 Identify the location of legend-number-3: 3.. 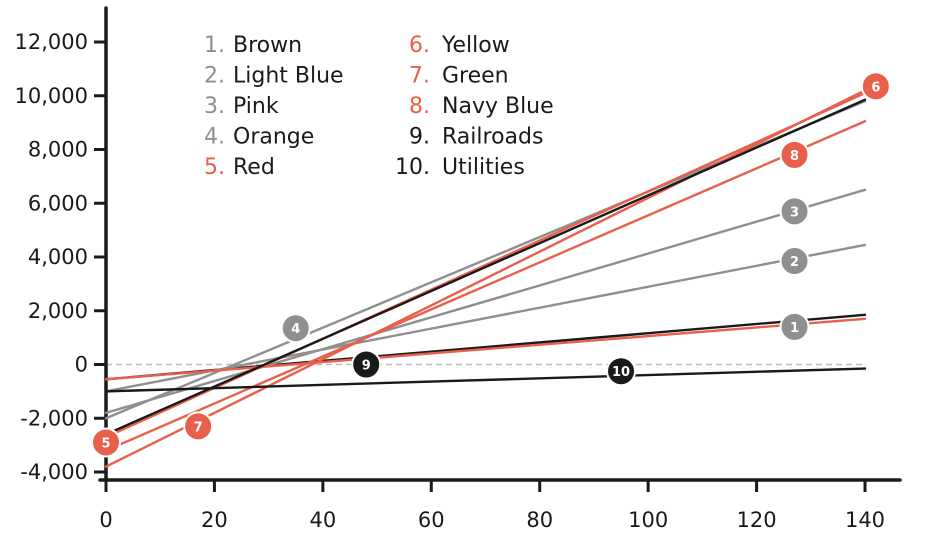
(214, 106).